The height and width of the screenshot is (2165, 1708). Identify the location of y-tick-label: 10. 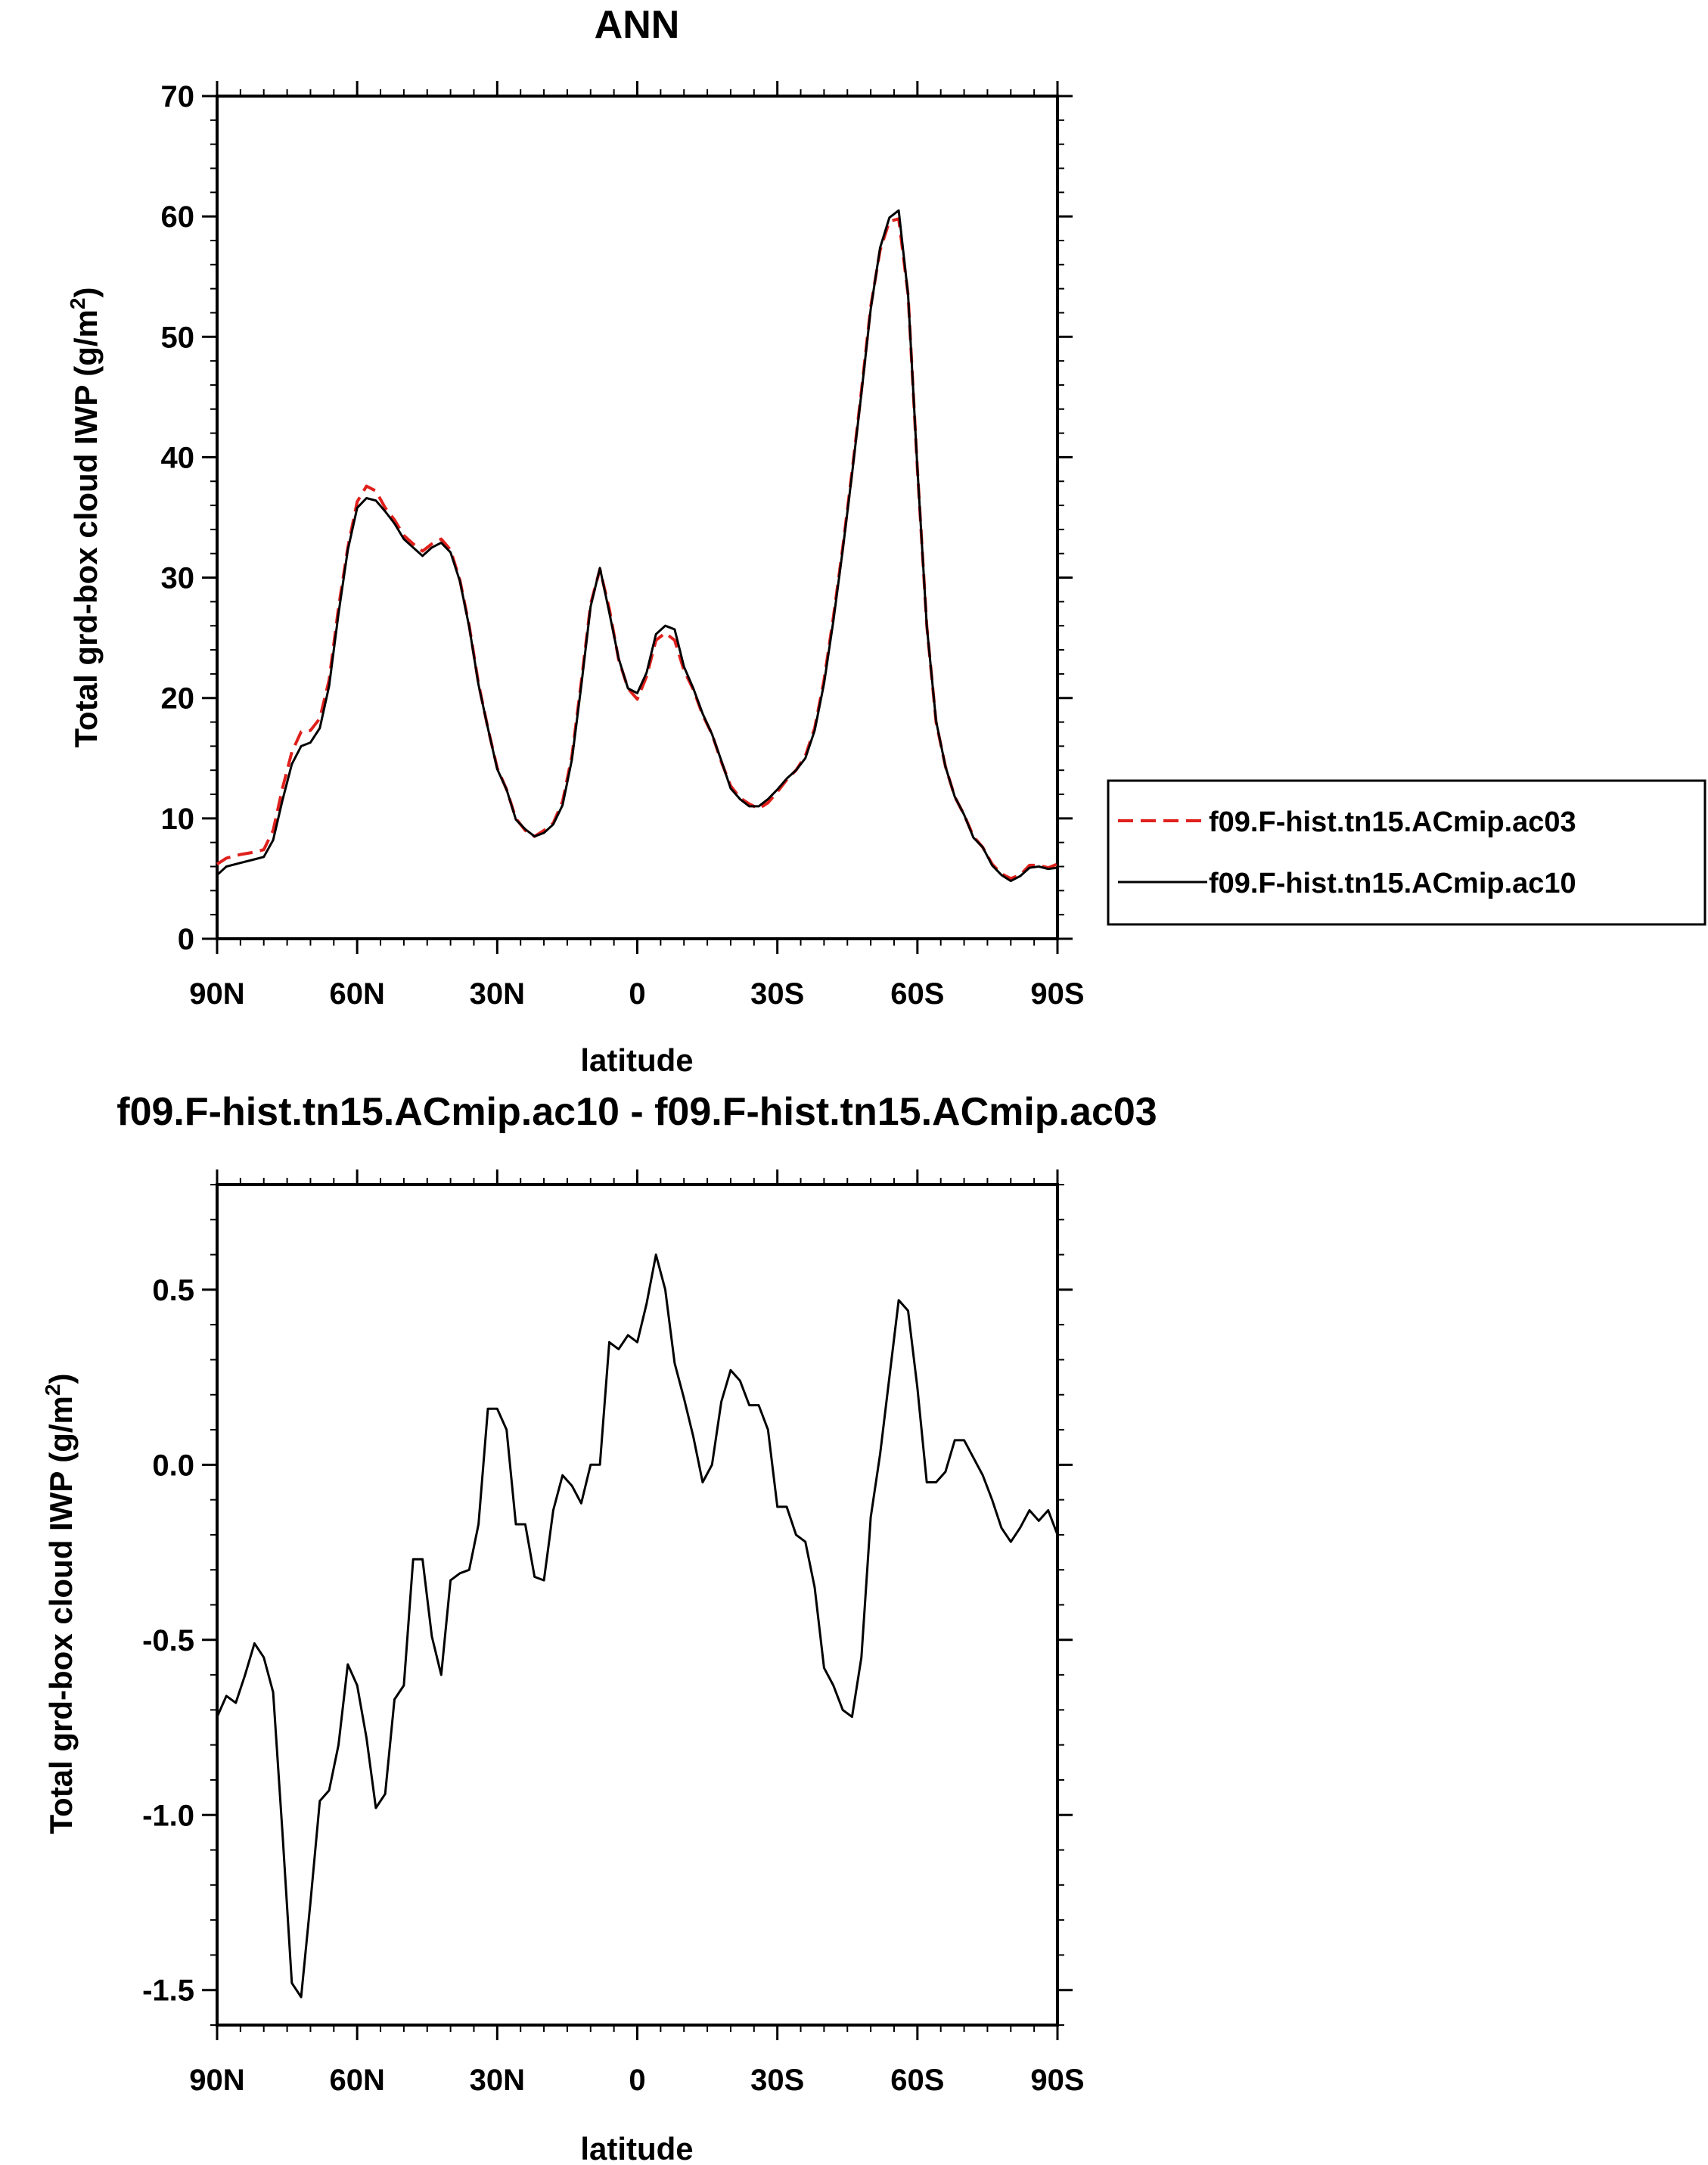
(178, 819).